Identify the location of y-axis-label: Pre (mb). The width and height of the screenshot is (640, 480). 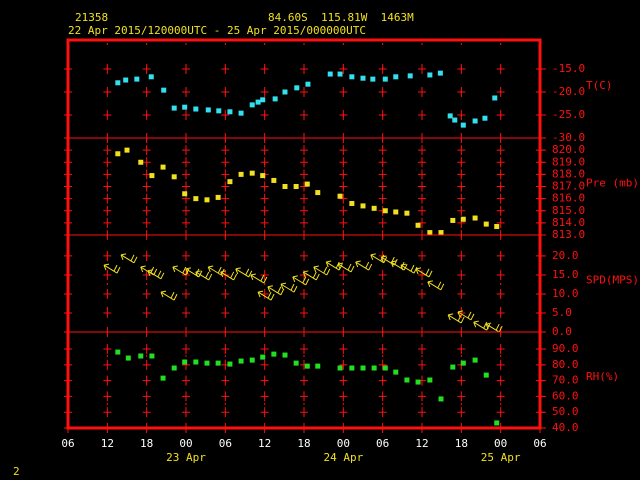
(612, 183).